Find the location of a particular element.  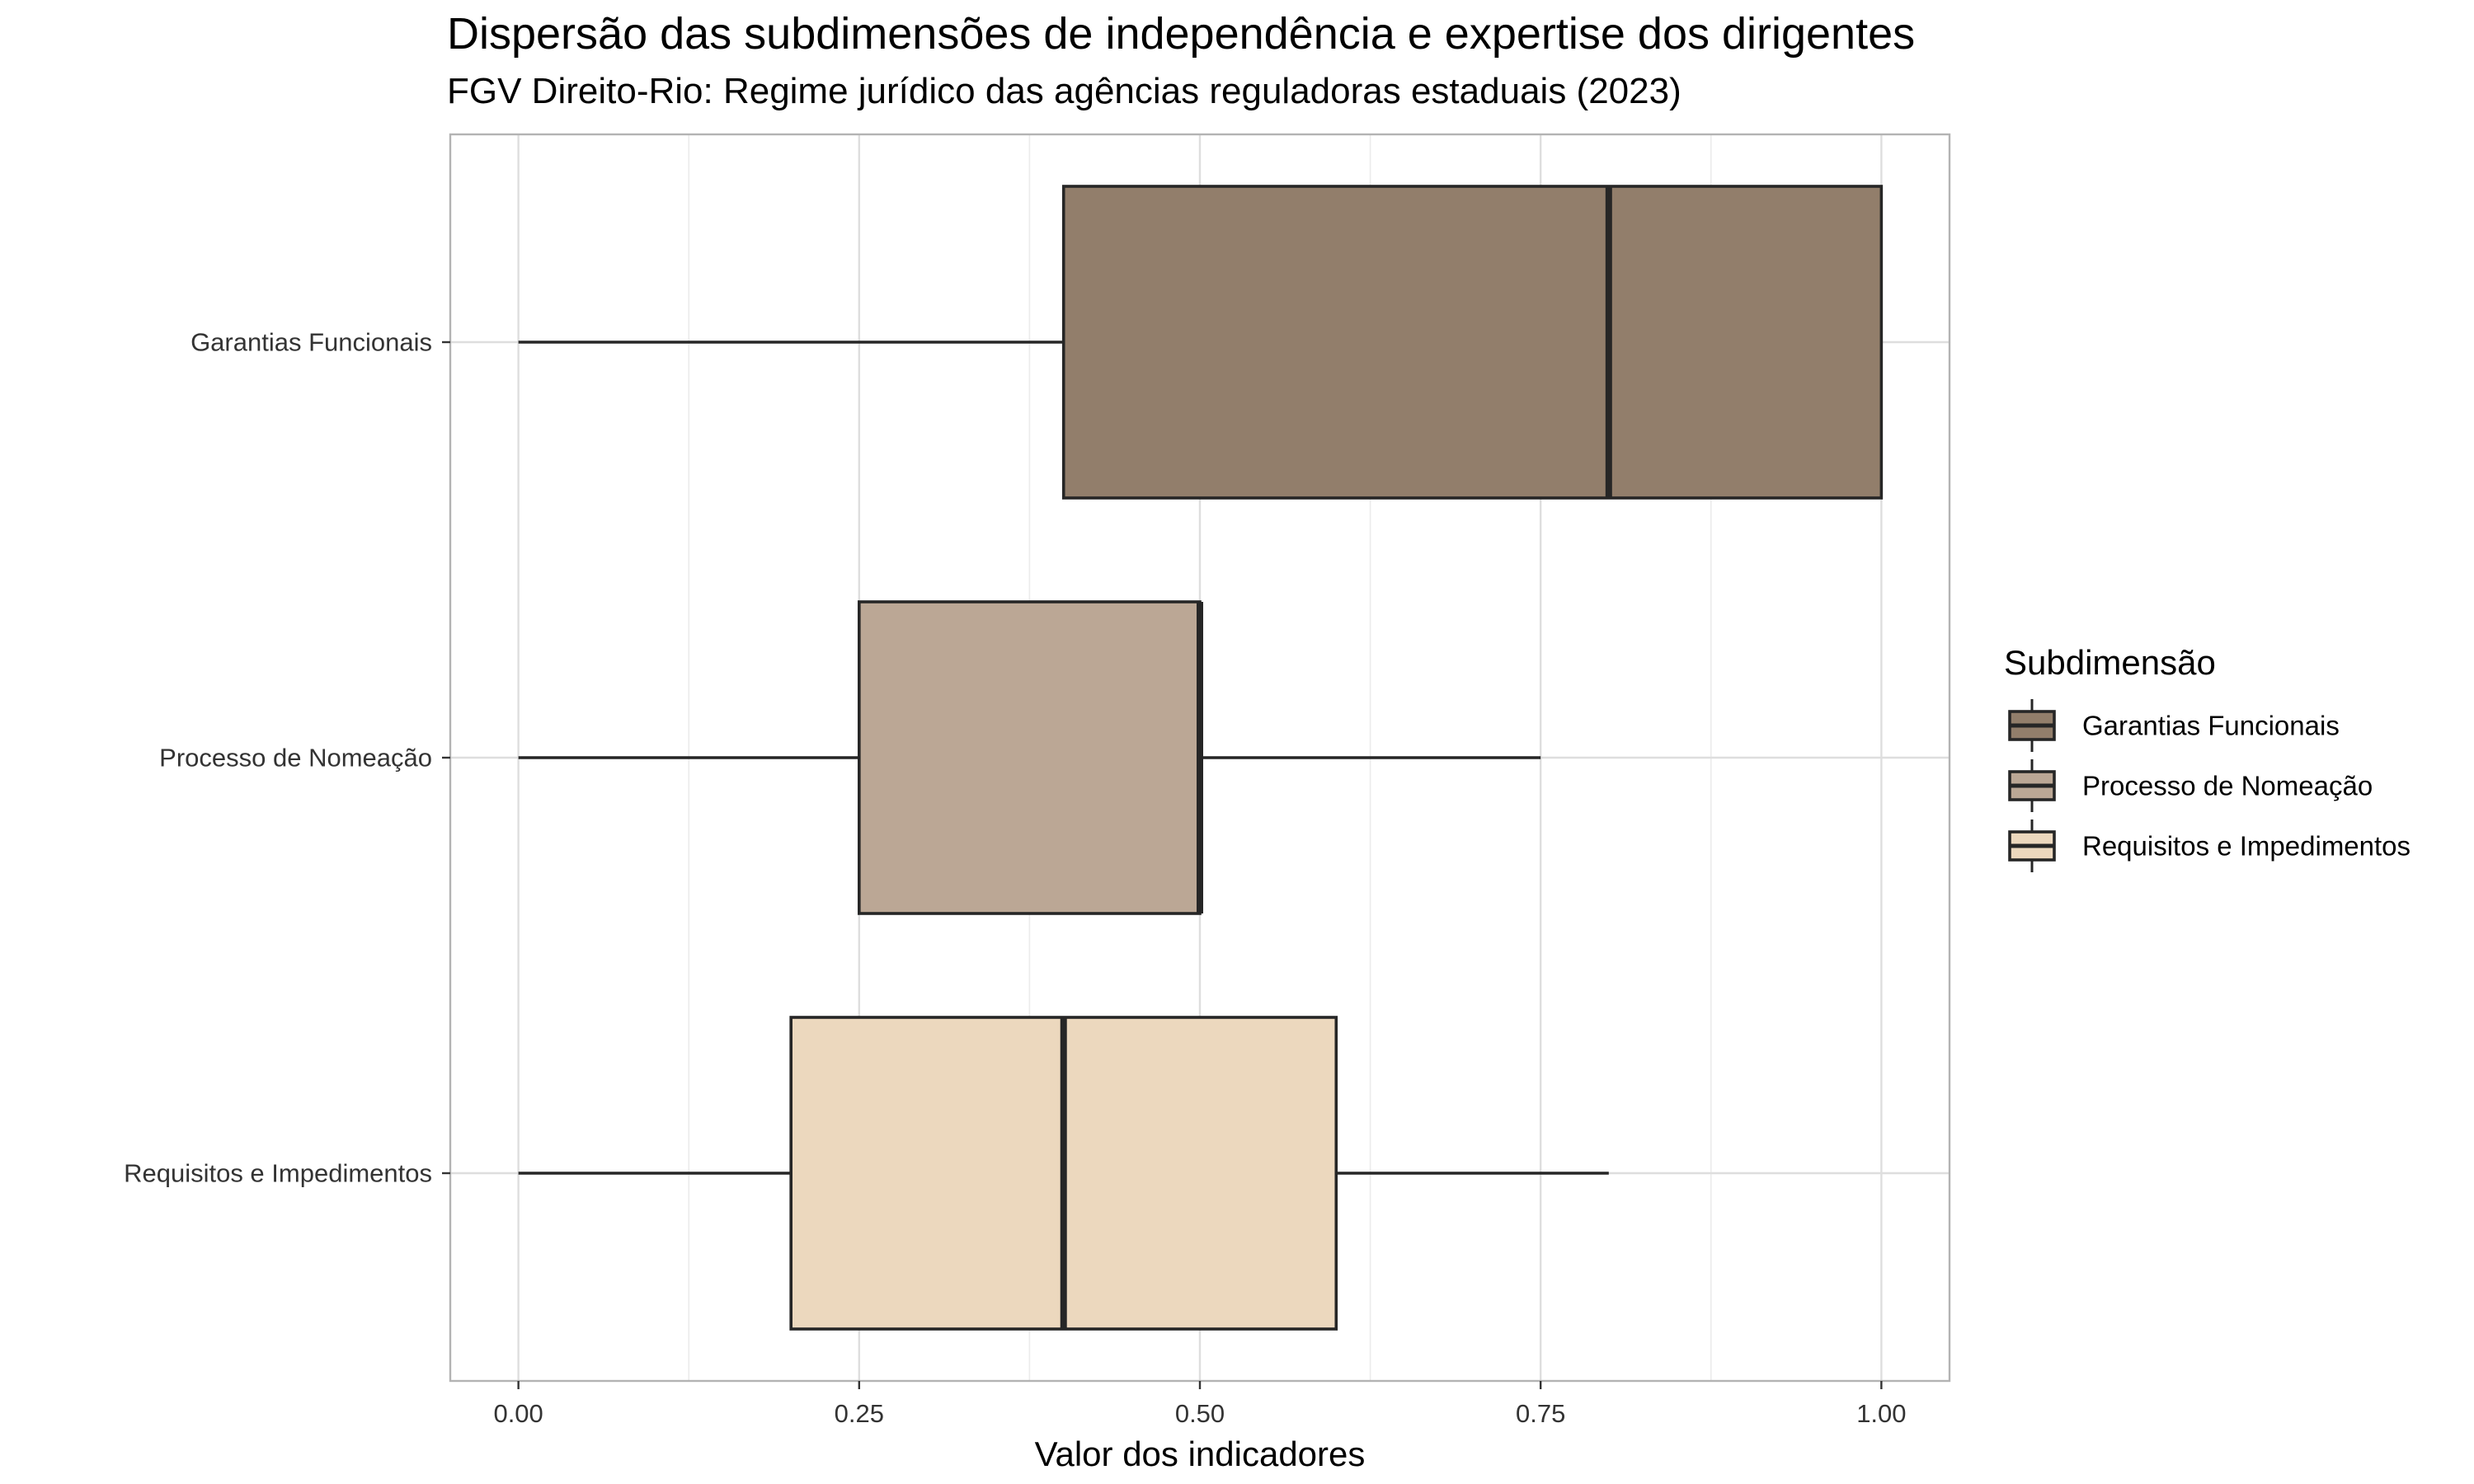

y-tick-label: Requisitos e Impedimentos is located at coordinates (278, 1173).